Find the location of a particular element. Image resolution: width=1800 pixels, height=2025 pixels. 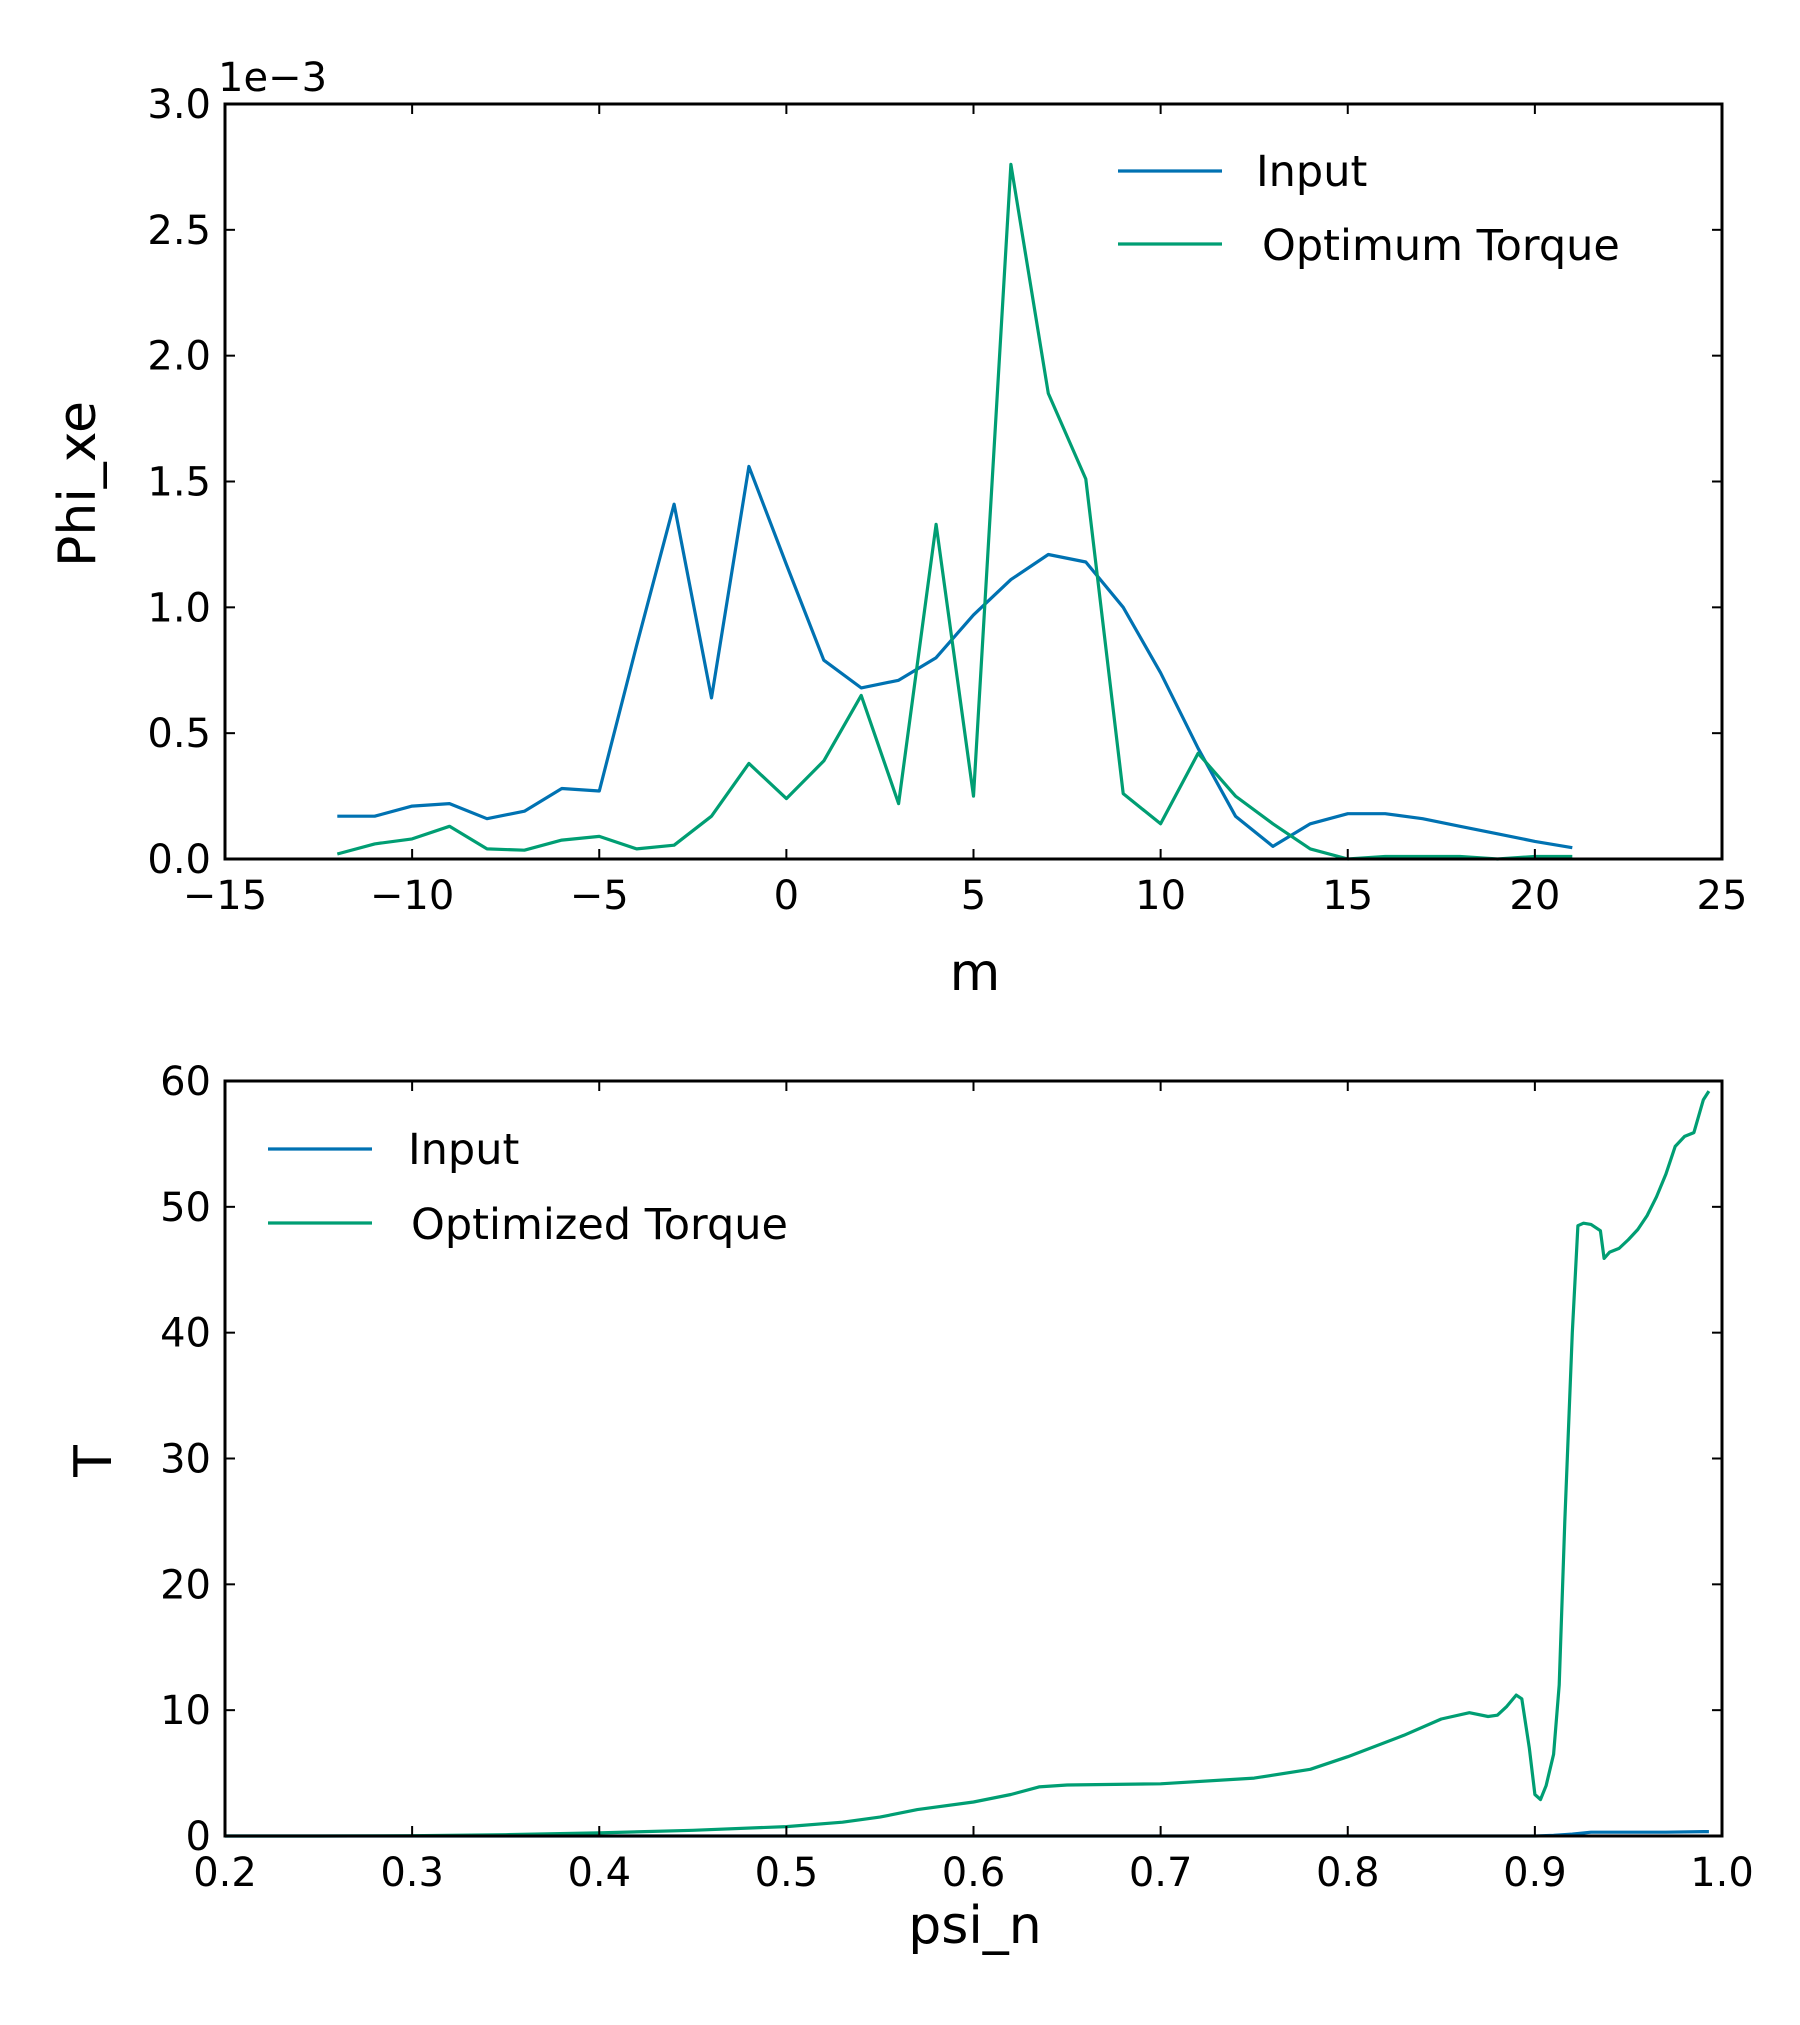

top-series-input-line is located at coordinates (955, 657).